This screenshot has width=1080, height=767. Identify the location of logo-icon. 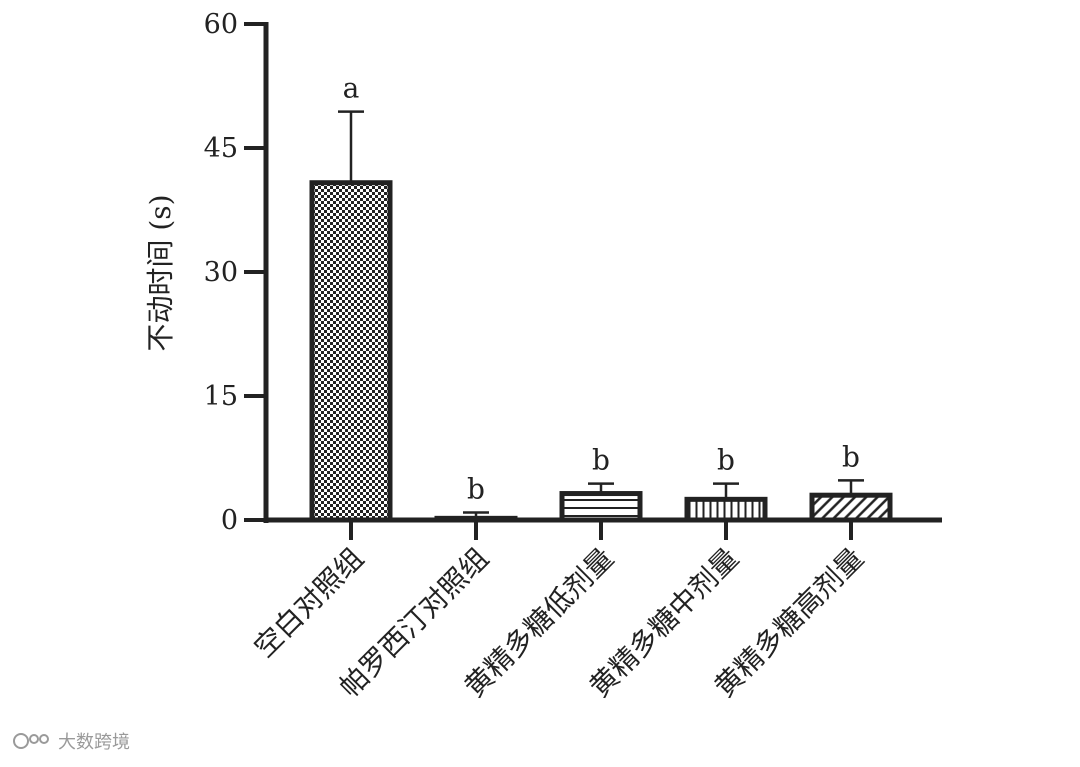
(31, 741).